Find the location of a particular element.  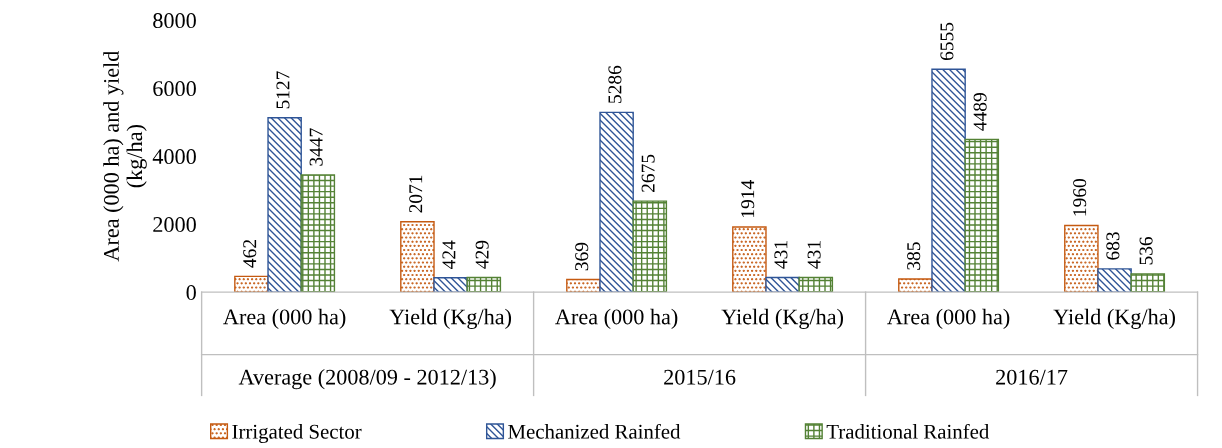

y-axis-title: Area (000 ha) and yield (kg/ha) is located at coordinates (125, 156).